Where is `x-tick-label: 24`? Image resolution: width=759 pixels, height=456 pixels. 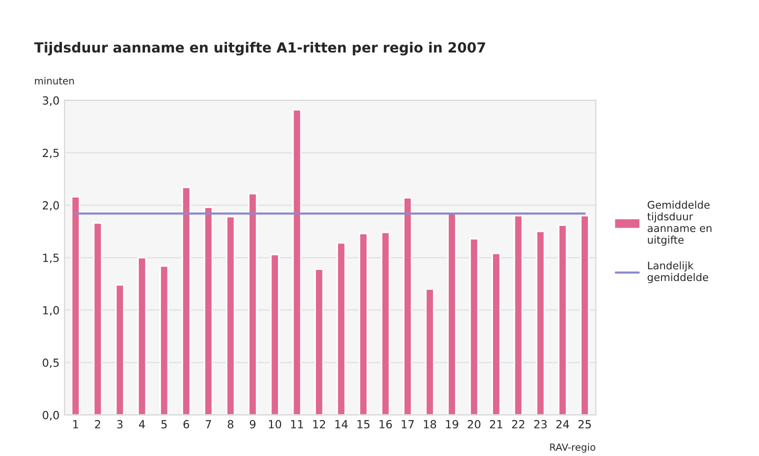 x-tick-label: 24 is located at coordinates (563, 424).